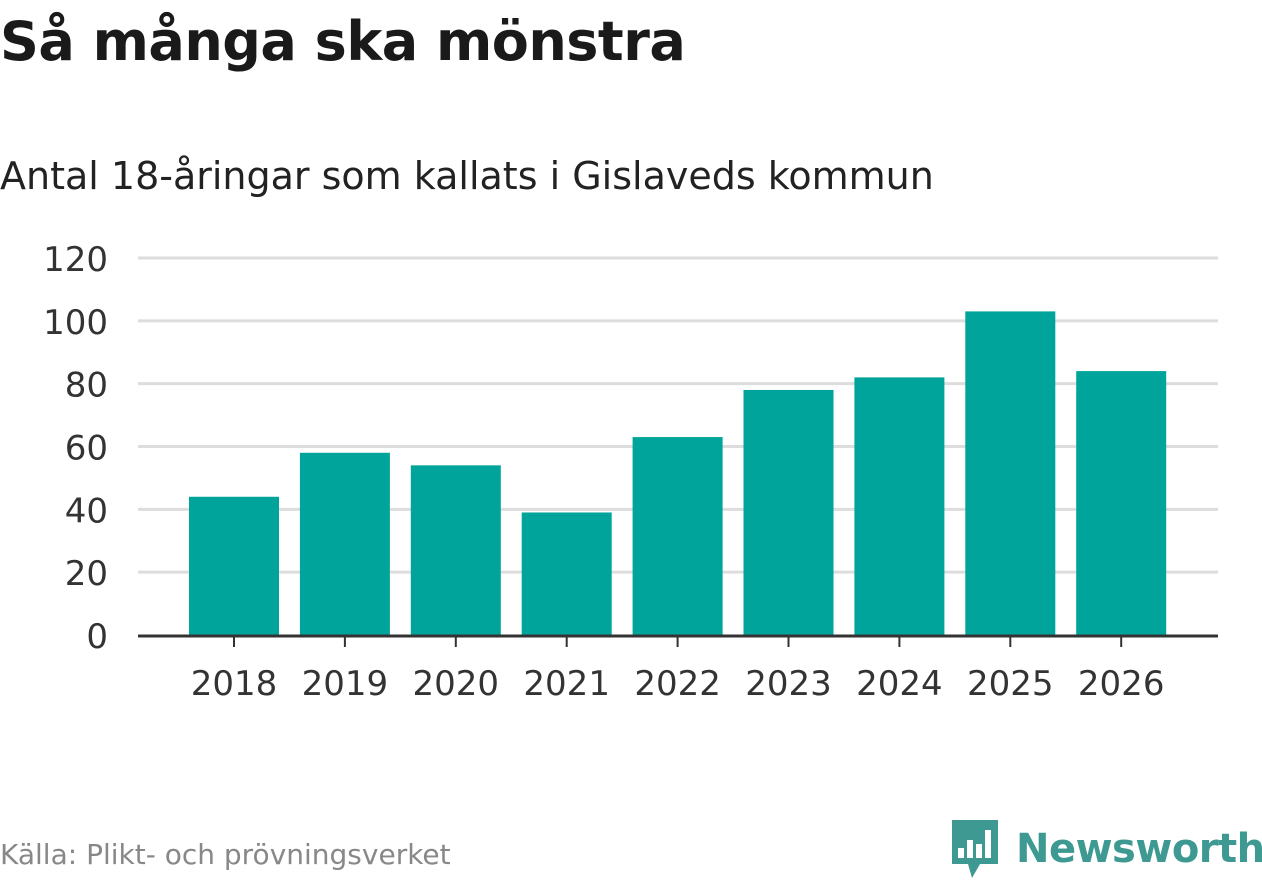 The width and height of the screenshot is (1262, 880). I want to click on x-tick-label-2024: 2024, so click(899, 684).